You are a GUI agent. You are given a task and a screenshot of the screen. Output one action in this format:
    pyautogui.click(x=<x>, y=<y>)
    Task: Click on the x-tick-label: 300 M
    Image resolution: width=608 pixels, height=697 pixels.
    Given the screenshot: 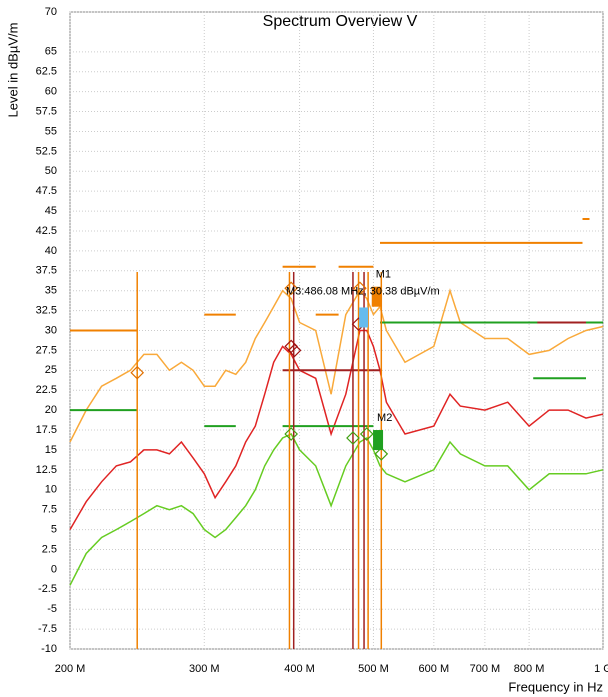 What is the action you would take?
    pyautogui.click(x=204, y=669)
    